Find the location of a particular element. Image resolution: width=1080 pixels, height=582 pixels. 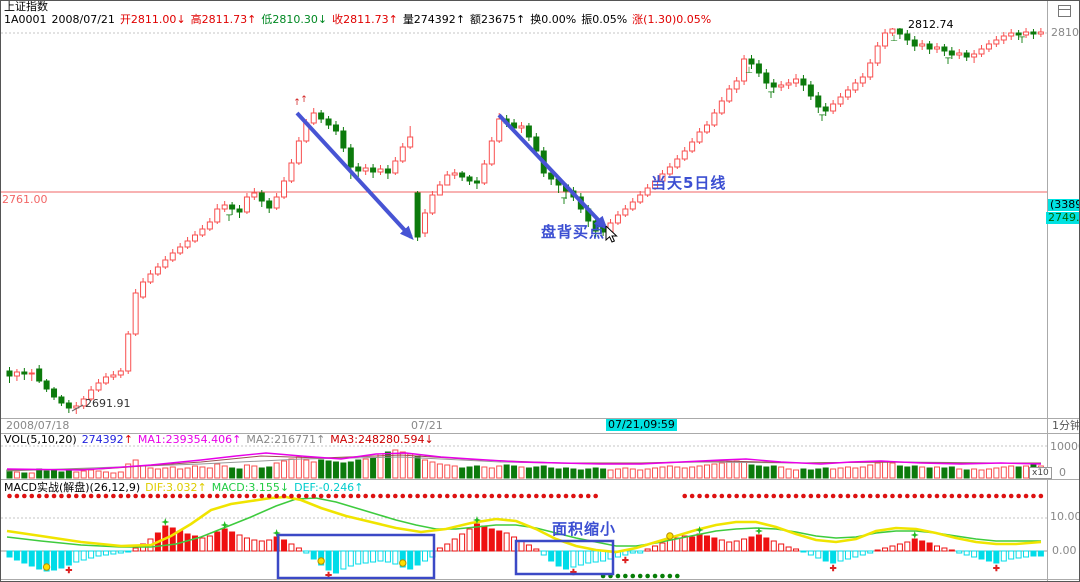

date-axis-left: 2008/07/18 is located at coordinates (38, 425).